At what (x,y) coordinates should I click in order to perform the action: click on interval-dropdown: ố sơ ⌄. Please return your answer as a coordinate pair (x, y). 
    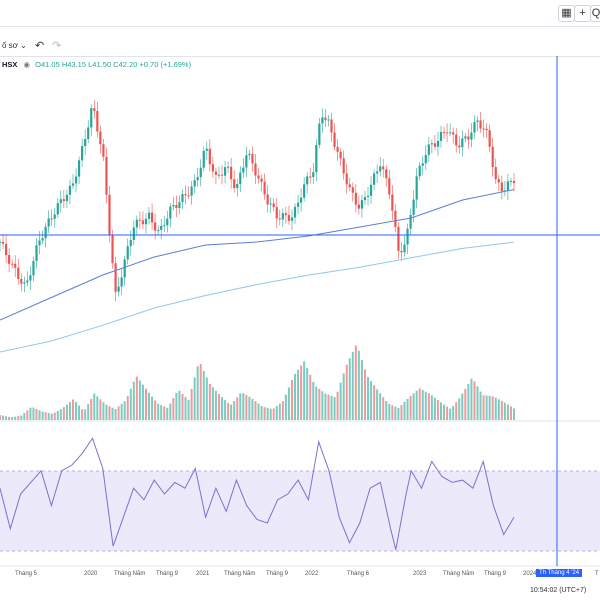
    Looking at the image, I should click on (14, 45).